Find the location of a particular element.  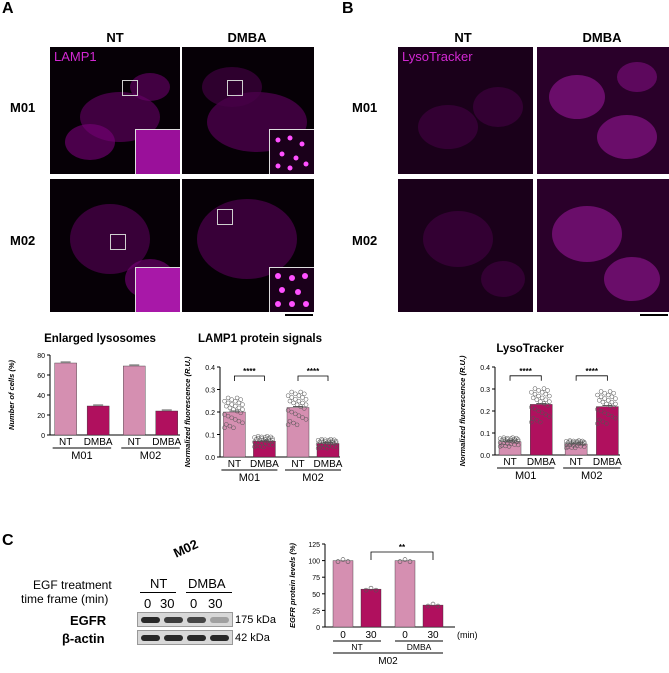

x-tick-label: DMBA is located at coordinates (264, 464).